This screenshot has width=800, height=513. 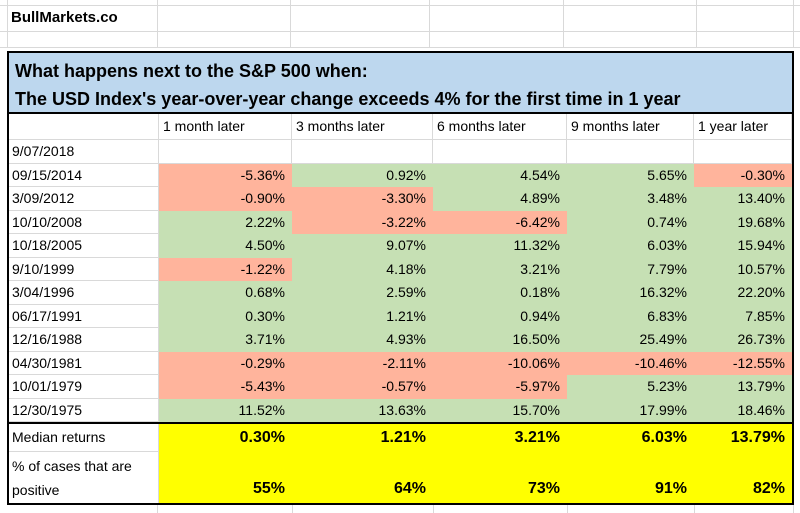 What do you see at coordinates (84, 477) in the screenshot?
I see `percent-positive-label: % of cases that are positive` at bounding box center [84, 477].